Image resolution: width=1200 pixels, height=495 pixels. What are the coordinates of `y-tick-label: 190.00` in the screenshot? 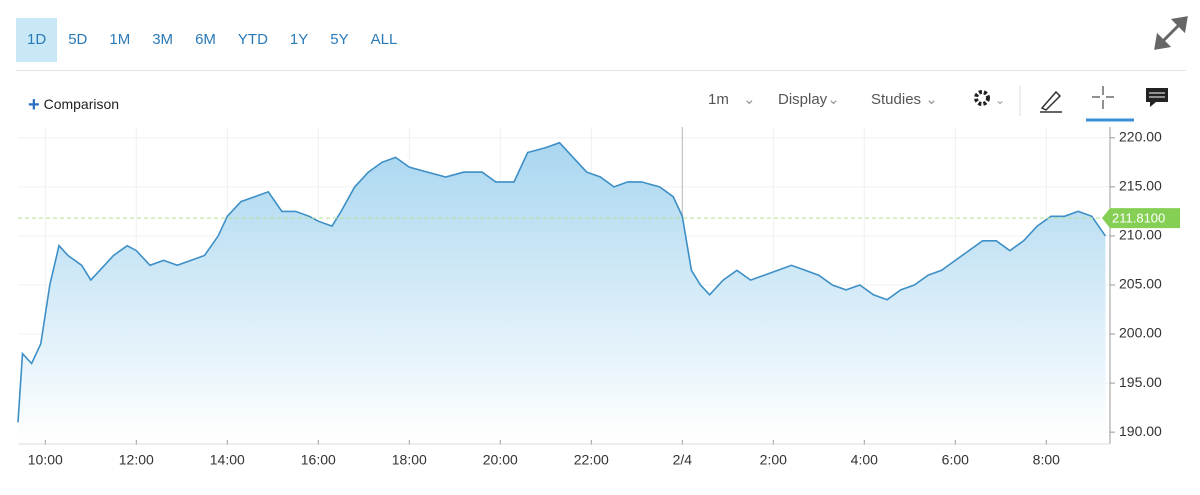 It's located at (1140, 431).